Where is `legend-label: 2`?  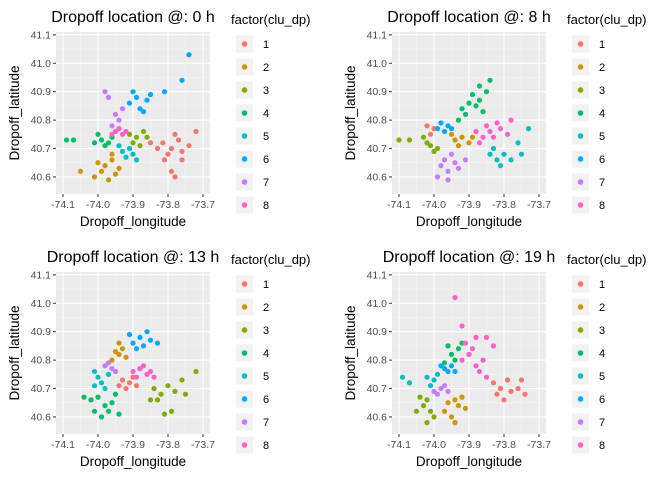
legend-label: 2 is located at coordinates (266, 308).